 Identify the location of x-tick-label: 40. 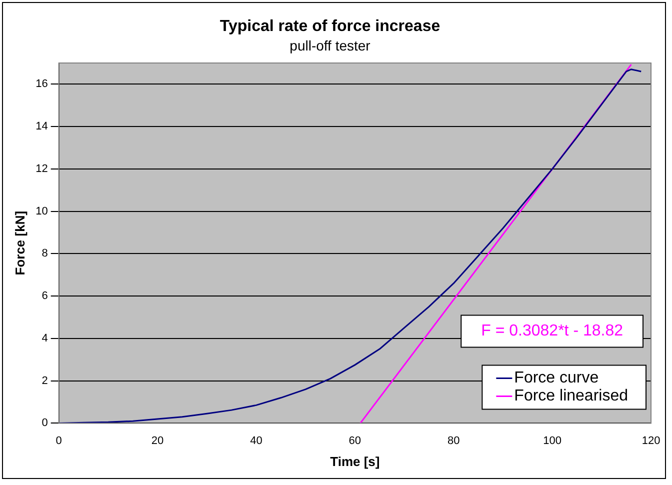
(256, 440).